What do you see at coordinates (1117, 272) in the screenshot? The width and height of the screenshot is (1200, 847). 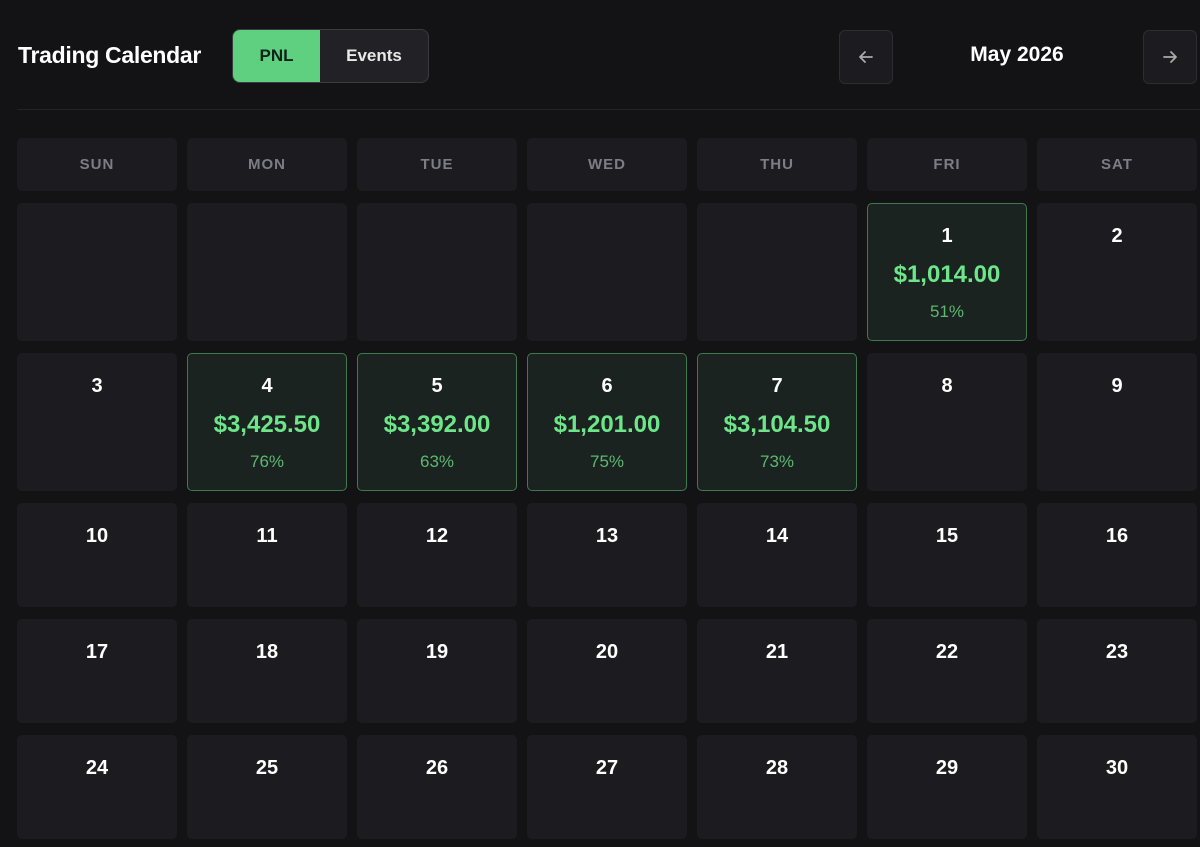 I see `day-cell: 2` at bounding box center [1117, 272].